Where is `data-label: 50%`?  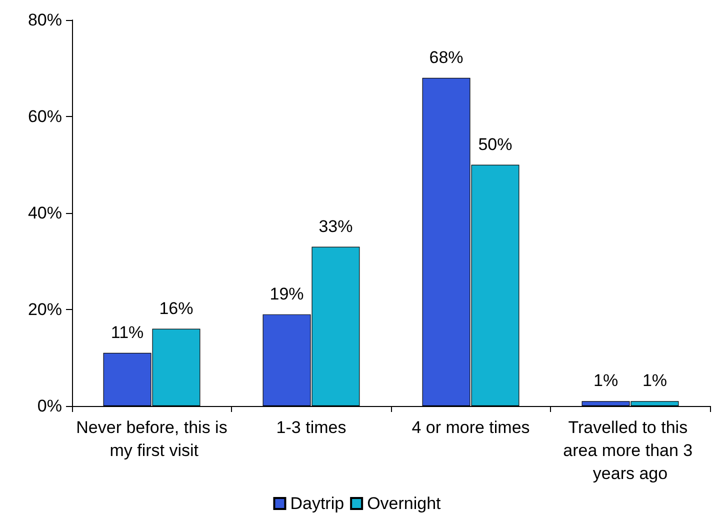
data-label: 50% is located at coordinates (495, 144).